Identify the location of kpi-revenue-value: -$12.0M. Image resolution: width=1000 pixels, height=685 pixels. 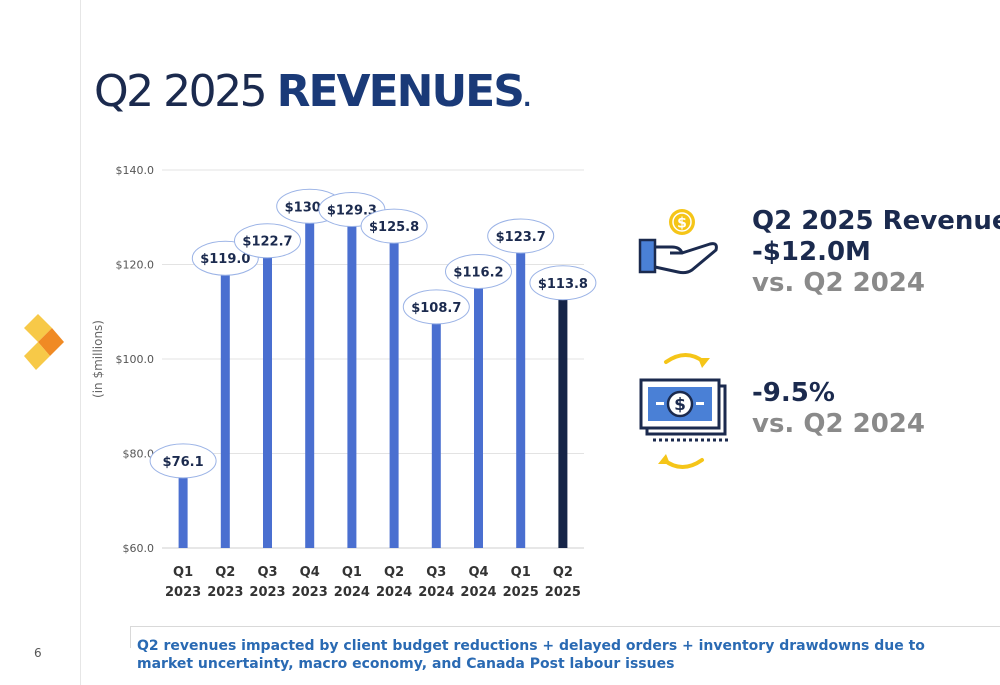
(811, 252).